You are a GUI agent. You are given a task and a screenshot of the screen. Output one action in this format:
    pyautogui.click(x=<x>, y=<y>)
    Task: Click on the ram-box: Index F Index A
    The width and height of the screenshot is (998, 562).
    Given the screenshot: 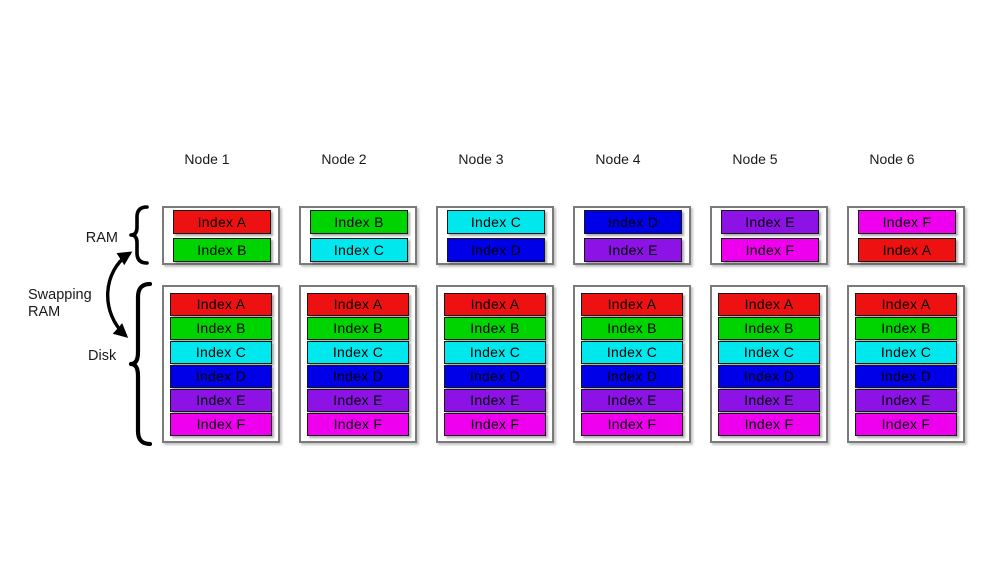 What is the action you would take?
    pyautogui.click(x=906, y=235)
    